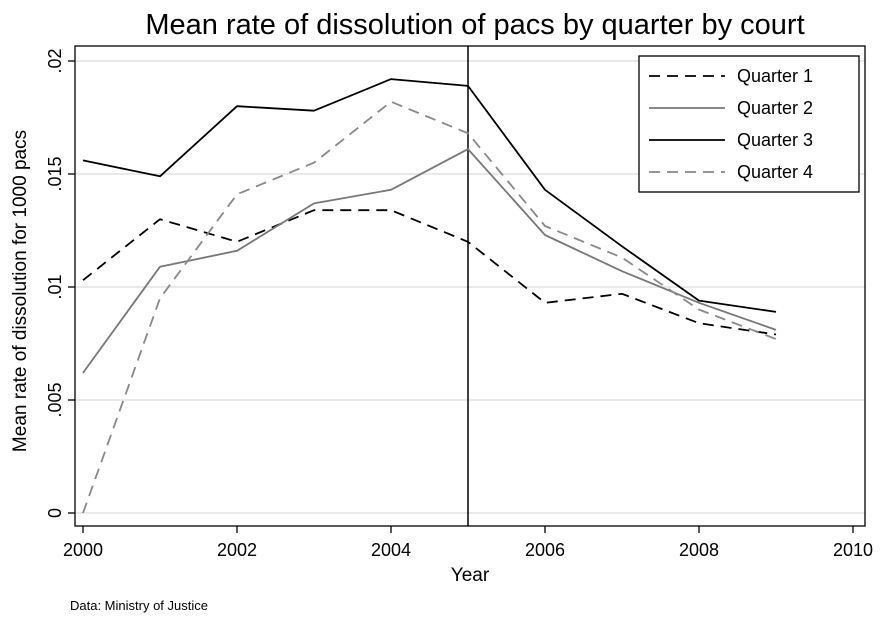 The width and height of the screenshot is (882, 619). What do you see at coordinates (775, 76) in the screenshot?
I see `legend-label: Quarter 1` at bounding box center [775, 76].